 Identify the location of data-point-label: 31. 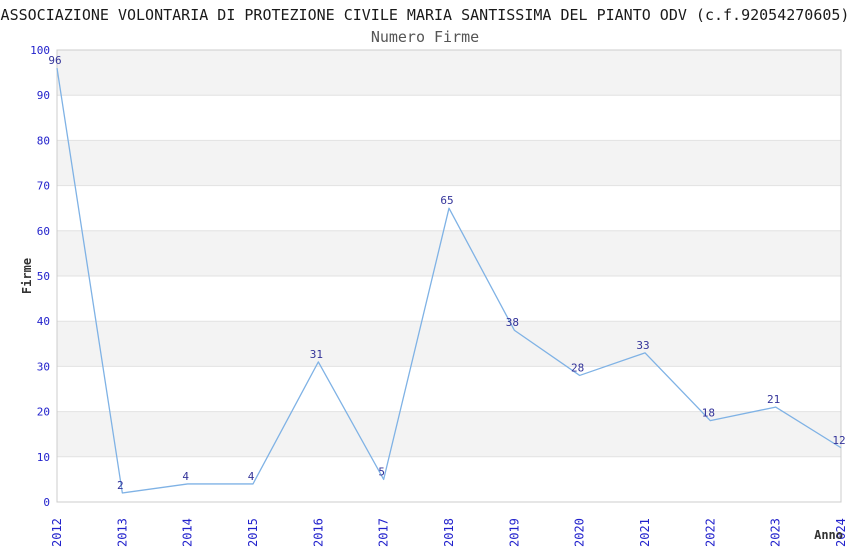
(316, 354).